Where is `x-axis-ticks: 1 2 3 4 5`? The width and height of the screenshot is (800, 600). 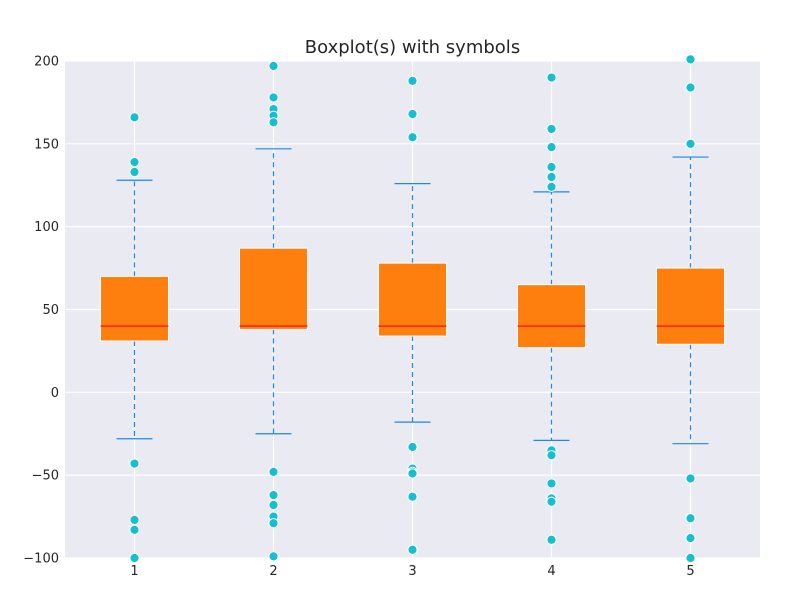 x-axis-ticks: 1 2 3 4 5 is located at coordinates (412, 571).